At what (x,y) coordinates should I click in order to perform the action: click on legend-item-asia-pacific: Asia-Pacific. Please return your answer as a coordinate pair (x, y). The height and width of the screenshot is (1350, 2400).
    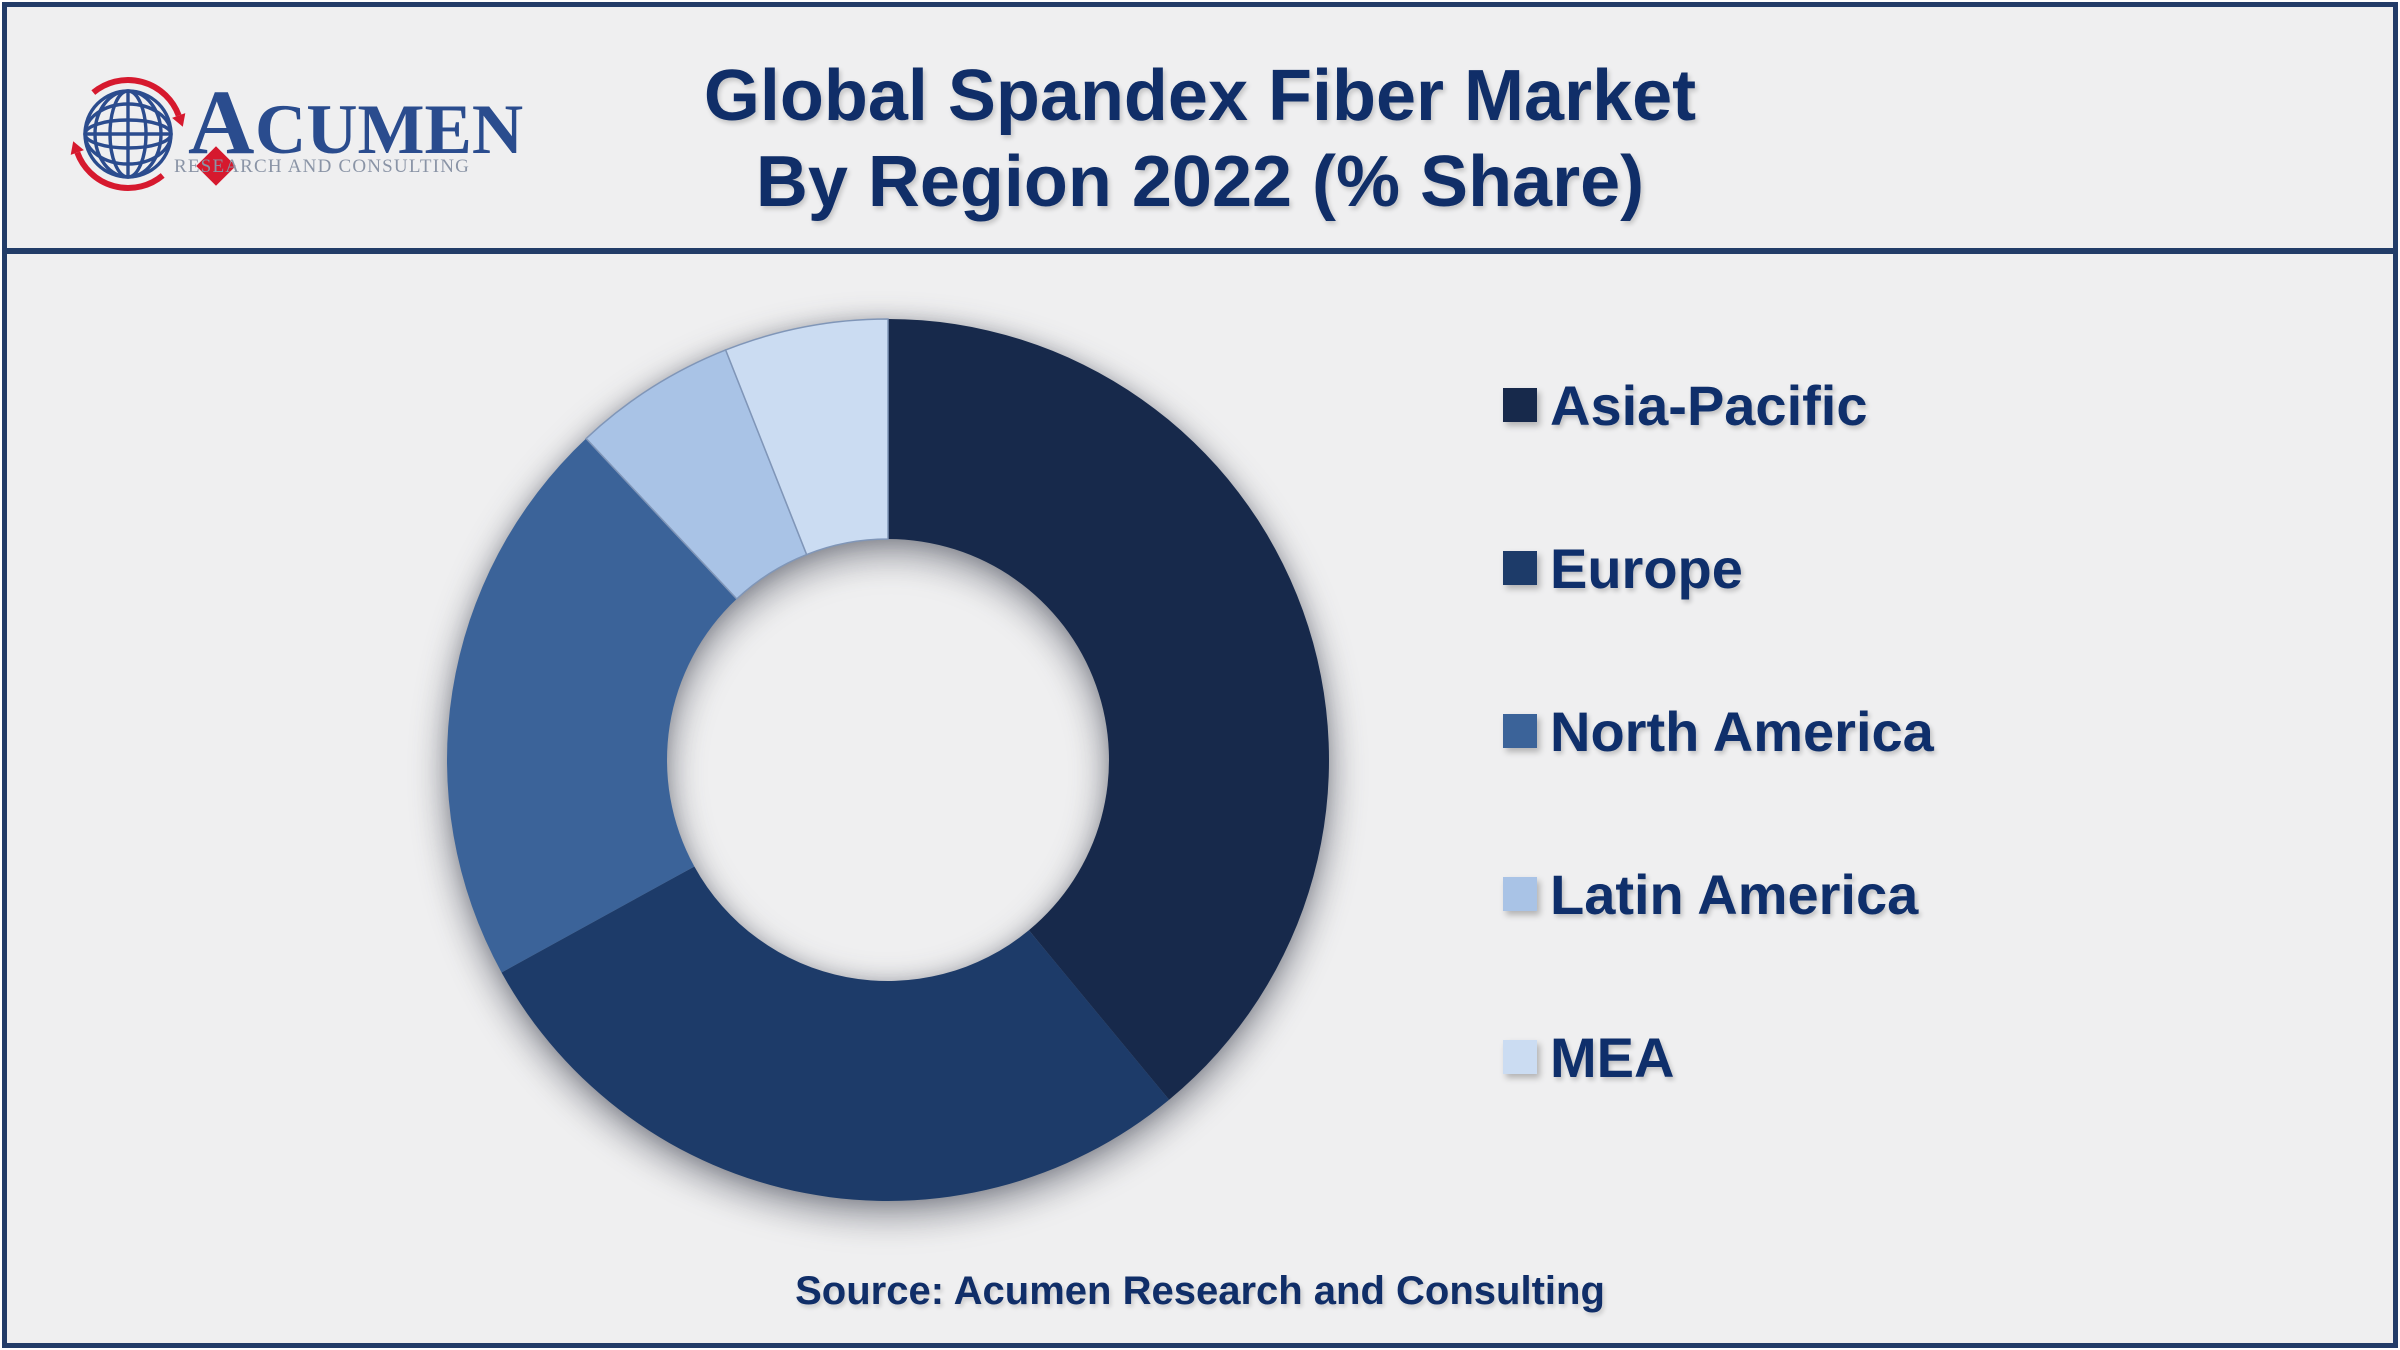
    Looking at the image, I should click on (1718, 405).